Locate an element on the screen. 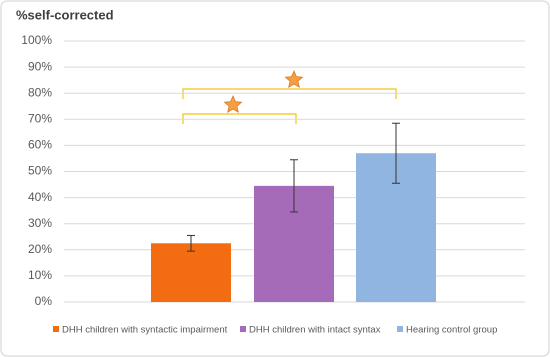  y-tick-label: 90% is located at coordinates (40, 66).